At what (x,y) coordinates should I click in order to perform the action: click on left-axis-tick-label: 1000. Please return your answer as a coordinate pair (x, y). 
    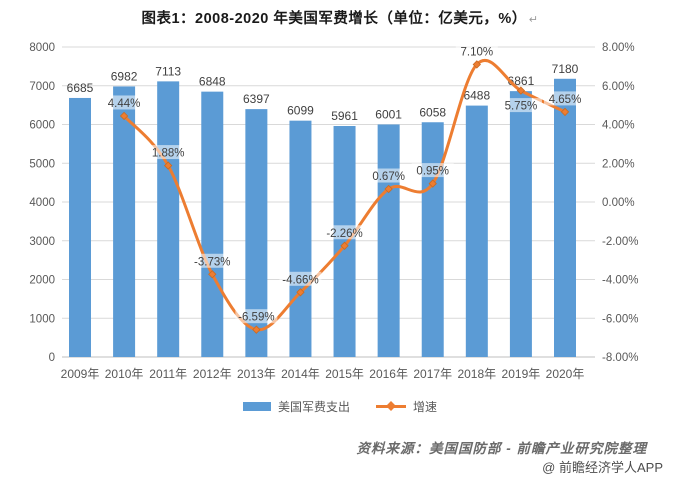
    Looking at the image, I should click on (42, 319).